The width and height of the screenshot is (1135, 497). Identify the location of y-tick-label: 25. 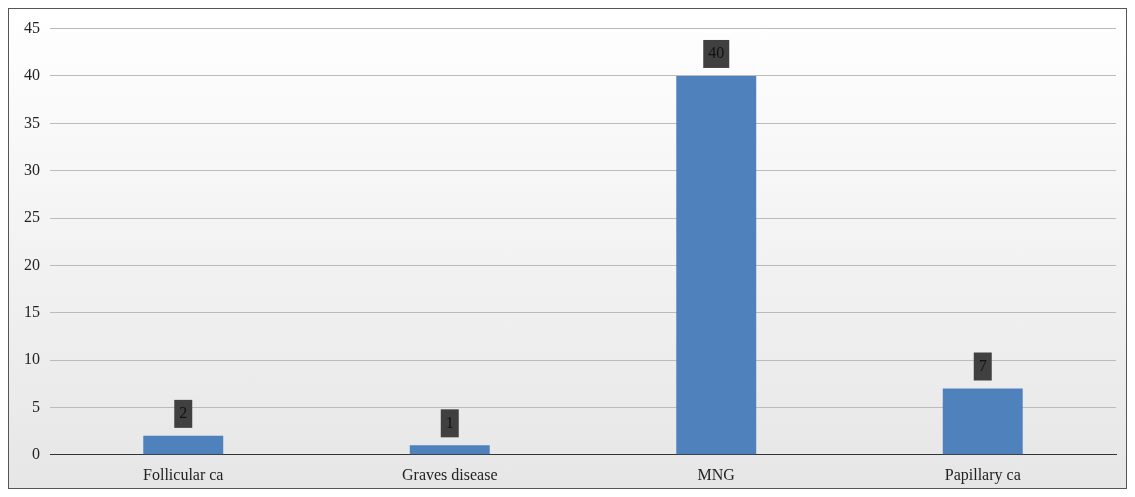
(32, 217).